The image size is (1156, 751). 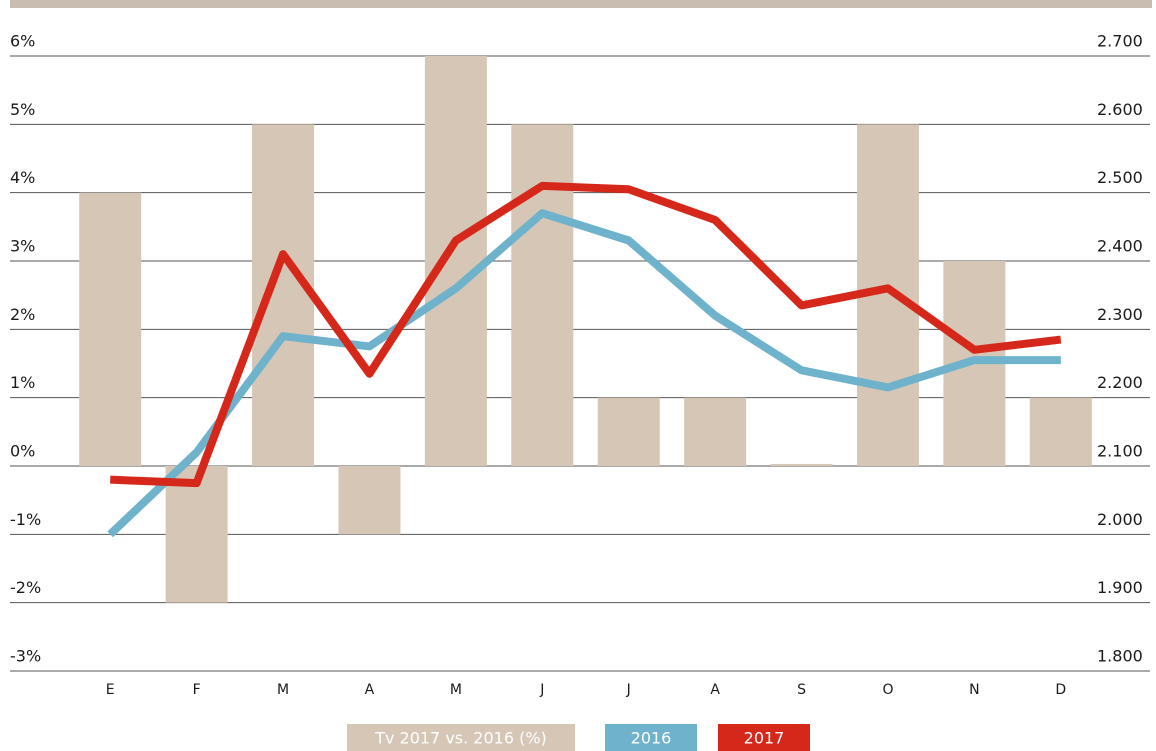 What do you see at coordinates (1120, 656) in the screenshot?
I see `y2-tick-label: 1.800` at bounding box center [1120, 656].